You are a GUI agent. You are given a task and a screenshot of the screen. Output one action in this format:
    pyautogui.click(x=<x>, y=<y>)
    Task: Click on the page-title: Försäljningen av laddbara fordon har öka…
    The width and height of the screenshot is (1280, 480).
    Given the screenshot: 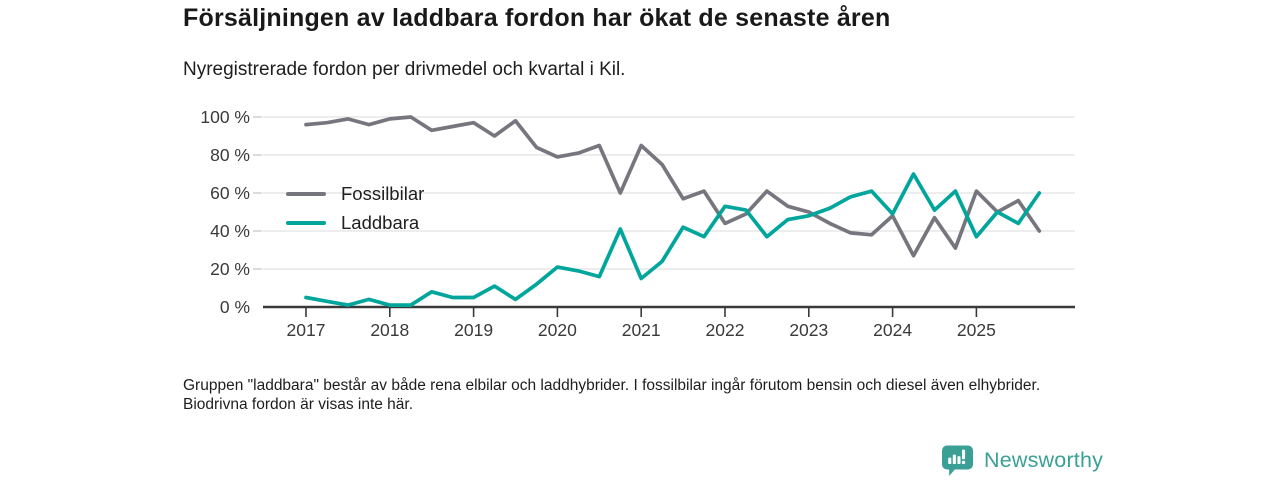 What is the action you would take?
    pyautogui.click(x=537, y=18)
    